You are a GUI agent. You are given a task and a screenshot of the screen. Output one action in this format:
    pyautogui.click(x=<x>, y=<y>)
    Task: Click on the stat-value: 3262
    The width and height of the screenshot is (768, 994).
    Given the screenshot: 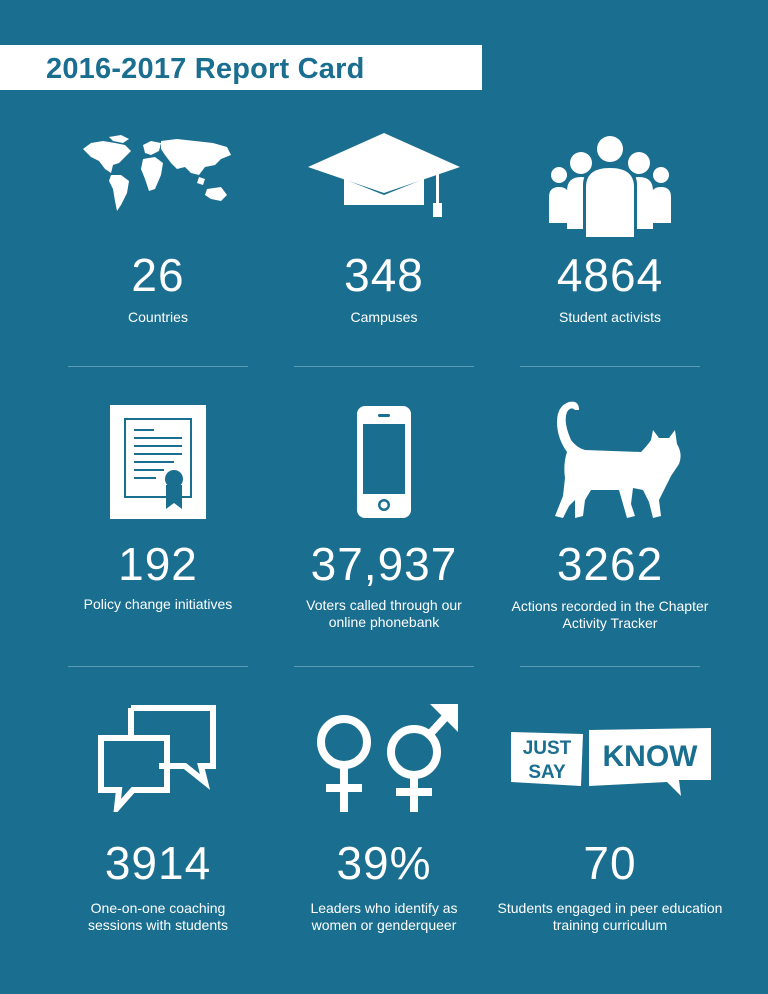 What is the action you would take?
    pyautogui.click(x=610, y=564)
    